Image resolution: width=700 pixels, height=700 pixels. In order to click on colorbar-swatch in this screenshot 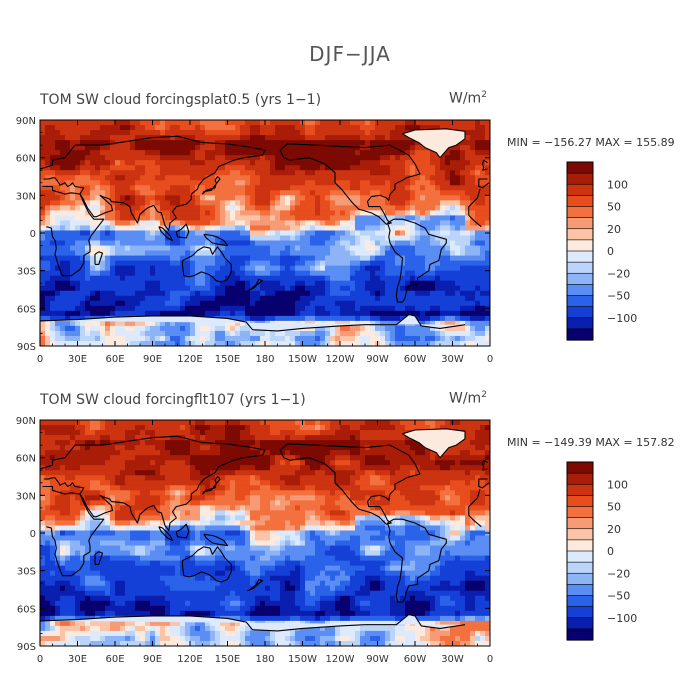, I will do `click(580, 278)`.